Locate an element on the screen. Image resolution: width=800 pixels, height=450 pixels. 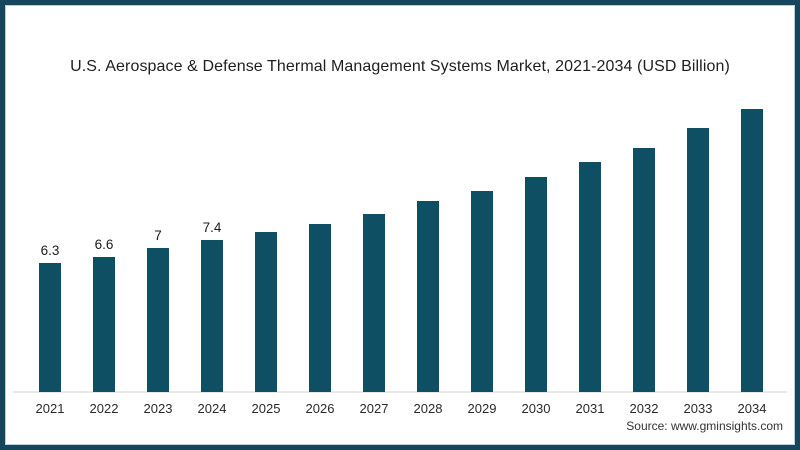
x-axis-label-2022: 2022 is located at coordinates (104, 408).